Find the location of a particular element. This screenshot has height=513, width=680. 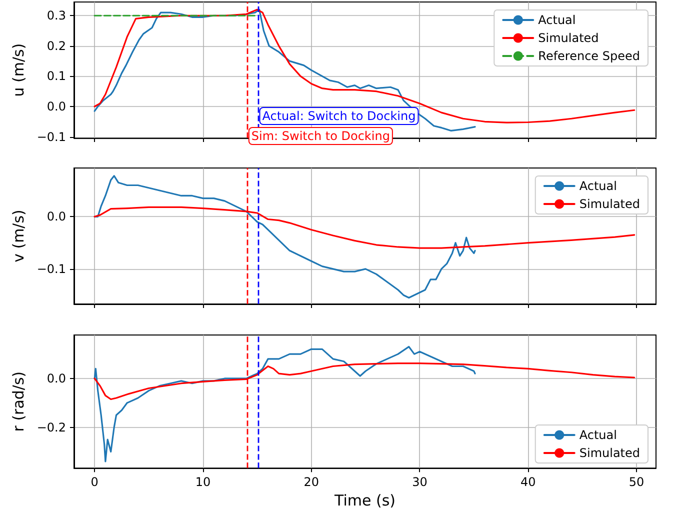

y-axis-title: v (m/s) is located at coordinates (18, 236).